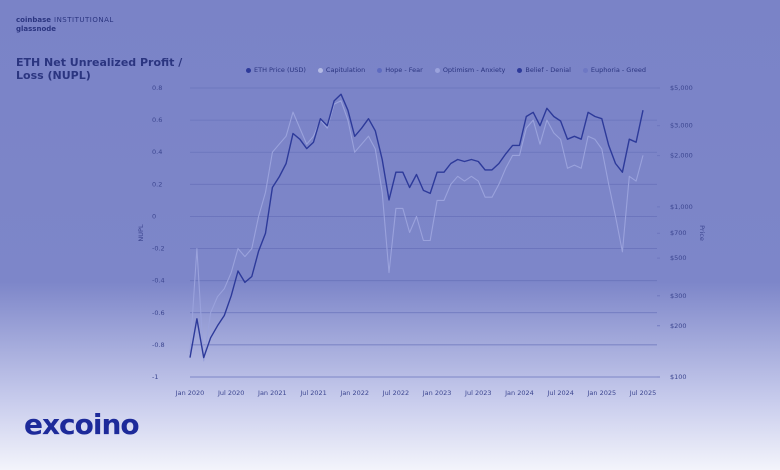 The width and height of the screenshot is (780, 470). Describe the element at coordinates (404, 70) in the screenshot. I see `legend-label: Hope - Fear` at that location.